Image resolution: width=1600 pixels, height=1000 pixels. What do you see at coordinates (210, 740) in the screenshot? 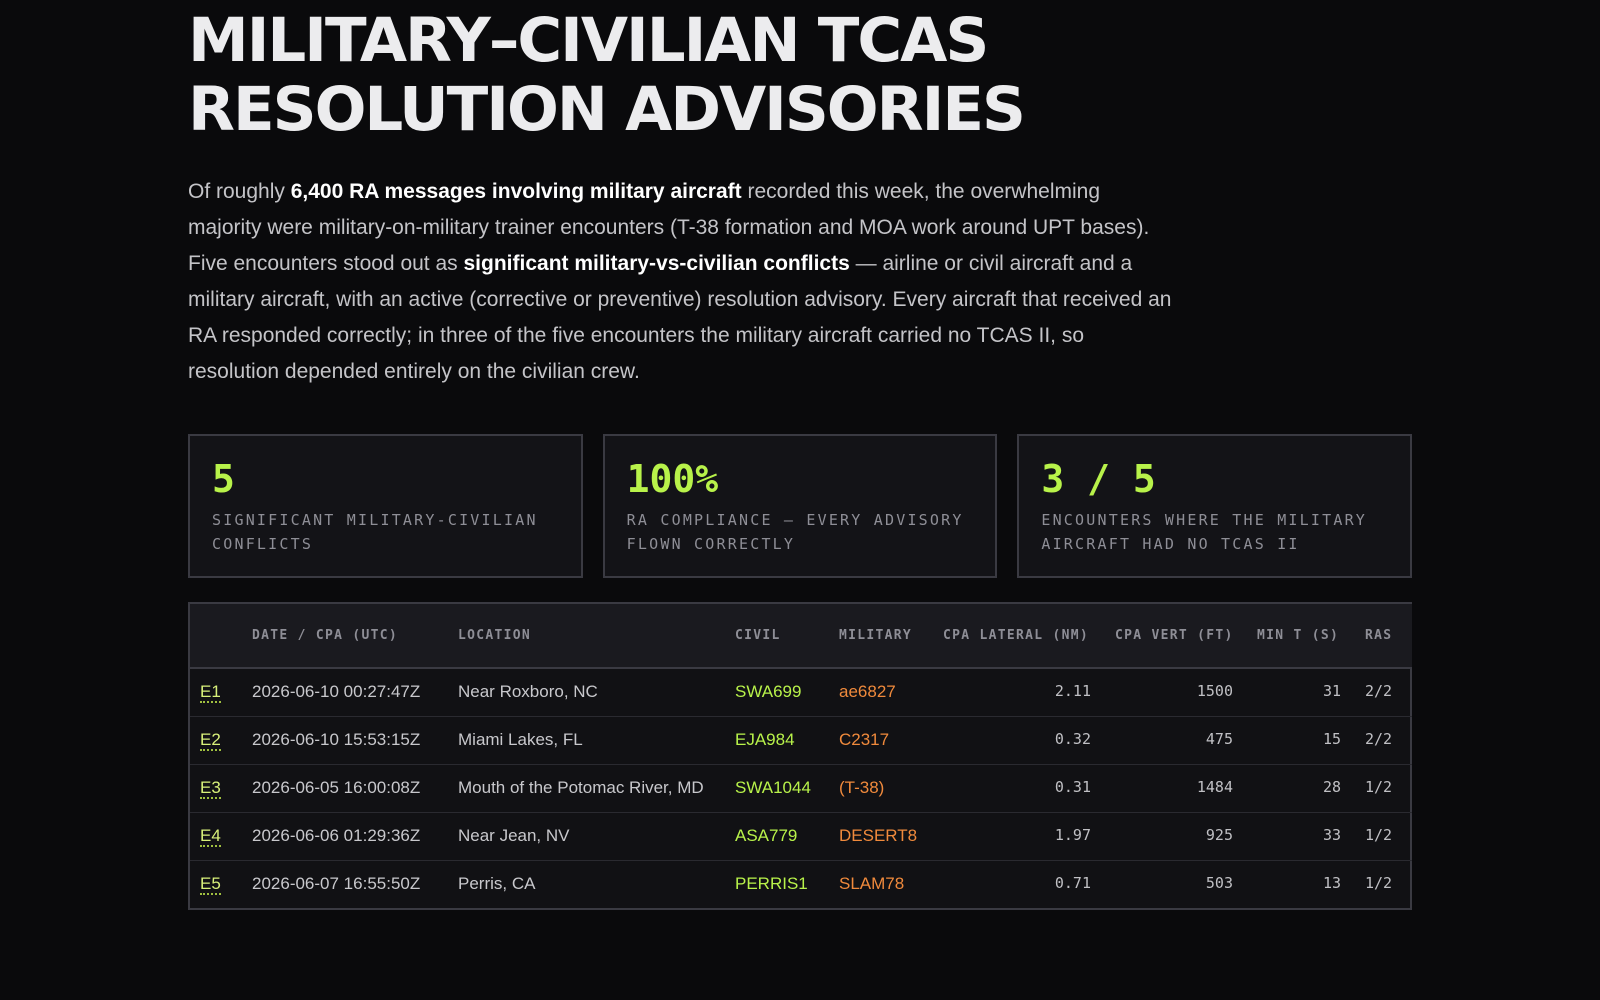
I see `encounter-link: E2` at bounding box center [210, 740].